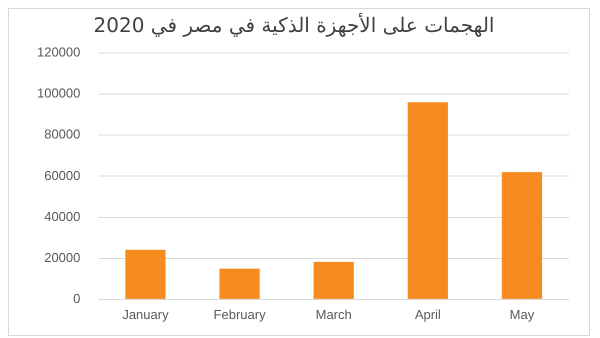  I want to click on x-tick-label: April, so click(427, 314).